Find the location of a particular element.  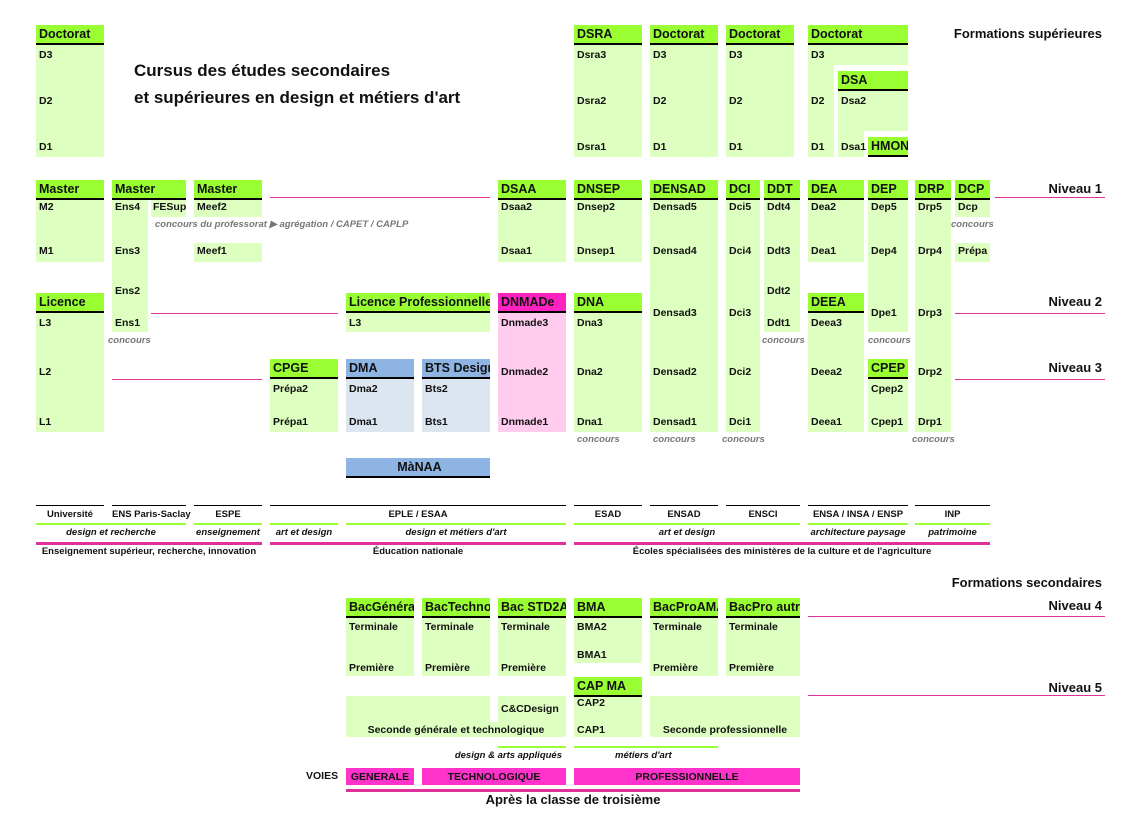

institution-label: INP is located at coordinates (952, 514).